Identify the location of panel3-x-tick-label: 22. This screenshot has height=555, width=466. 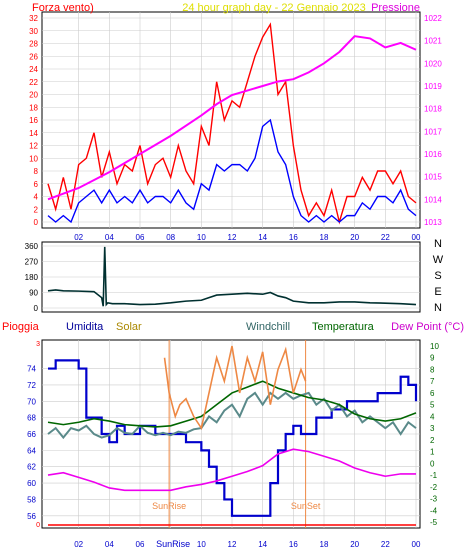
(385, 544).